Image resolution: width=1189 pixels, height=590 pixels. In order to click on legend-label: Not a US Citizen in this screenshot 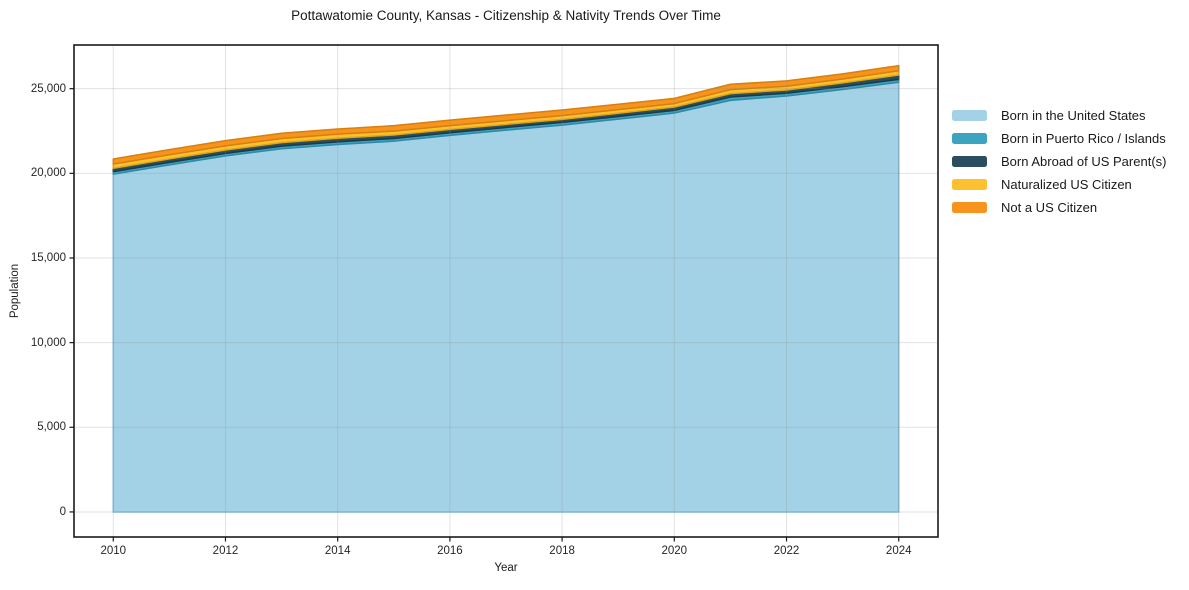, I will do `click(1049, 207)`.